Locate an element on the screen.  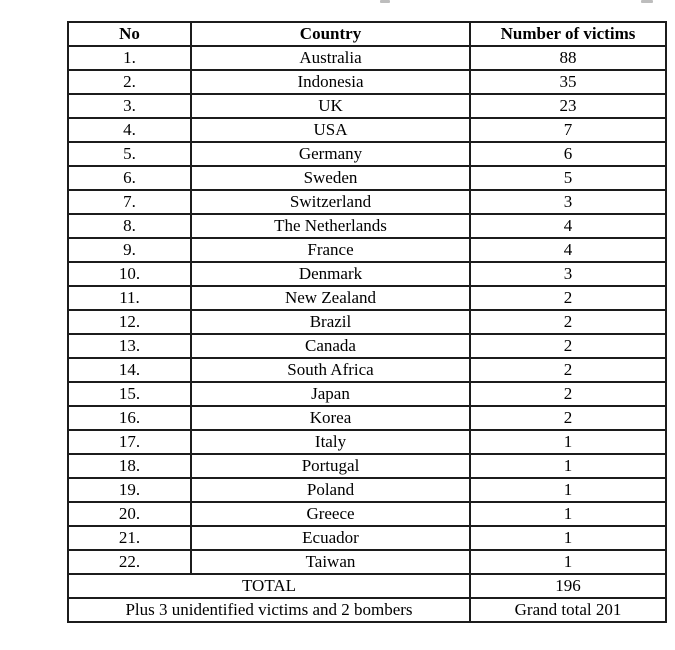
table-row: 4. USA 7 is located at coordinates (367, 130).